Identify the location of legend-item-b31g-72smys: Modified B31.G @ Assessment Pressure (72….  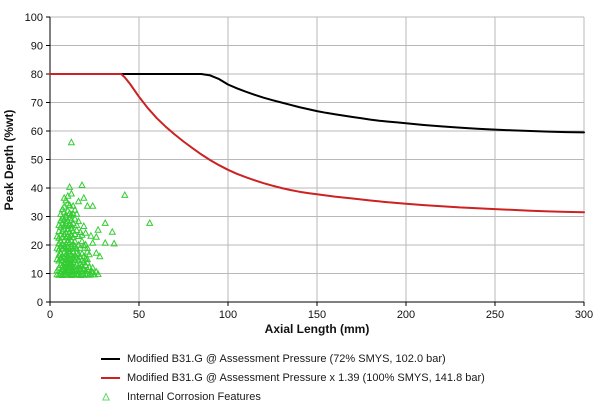
(292, 358).